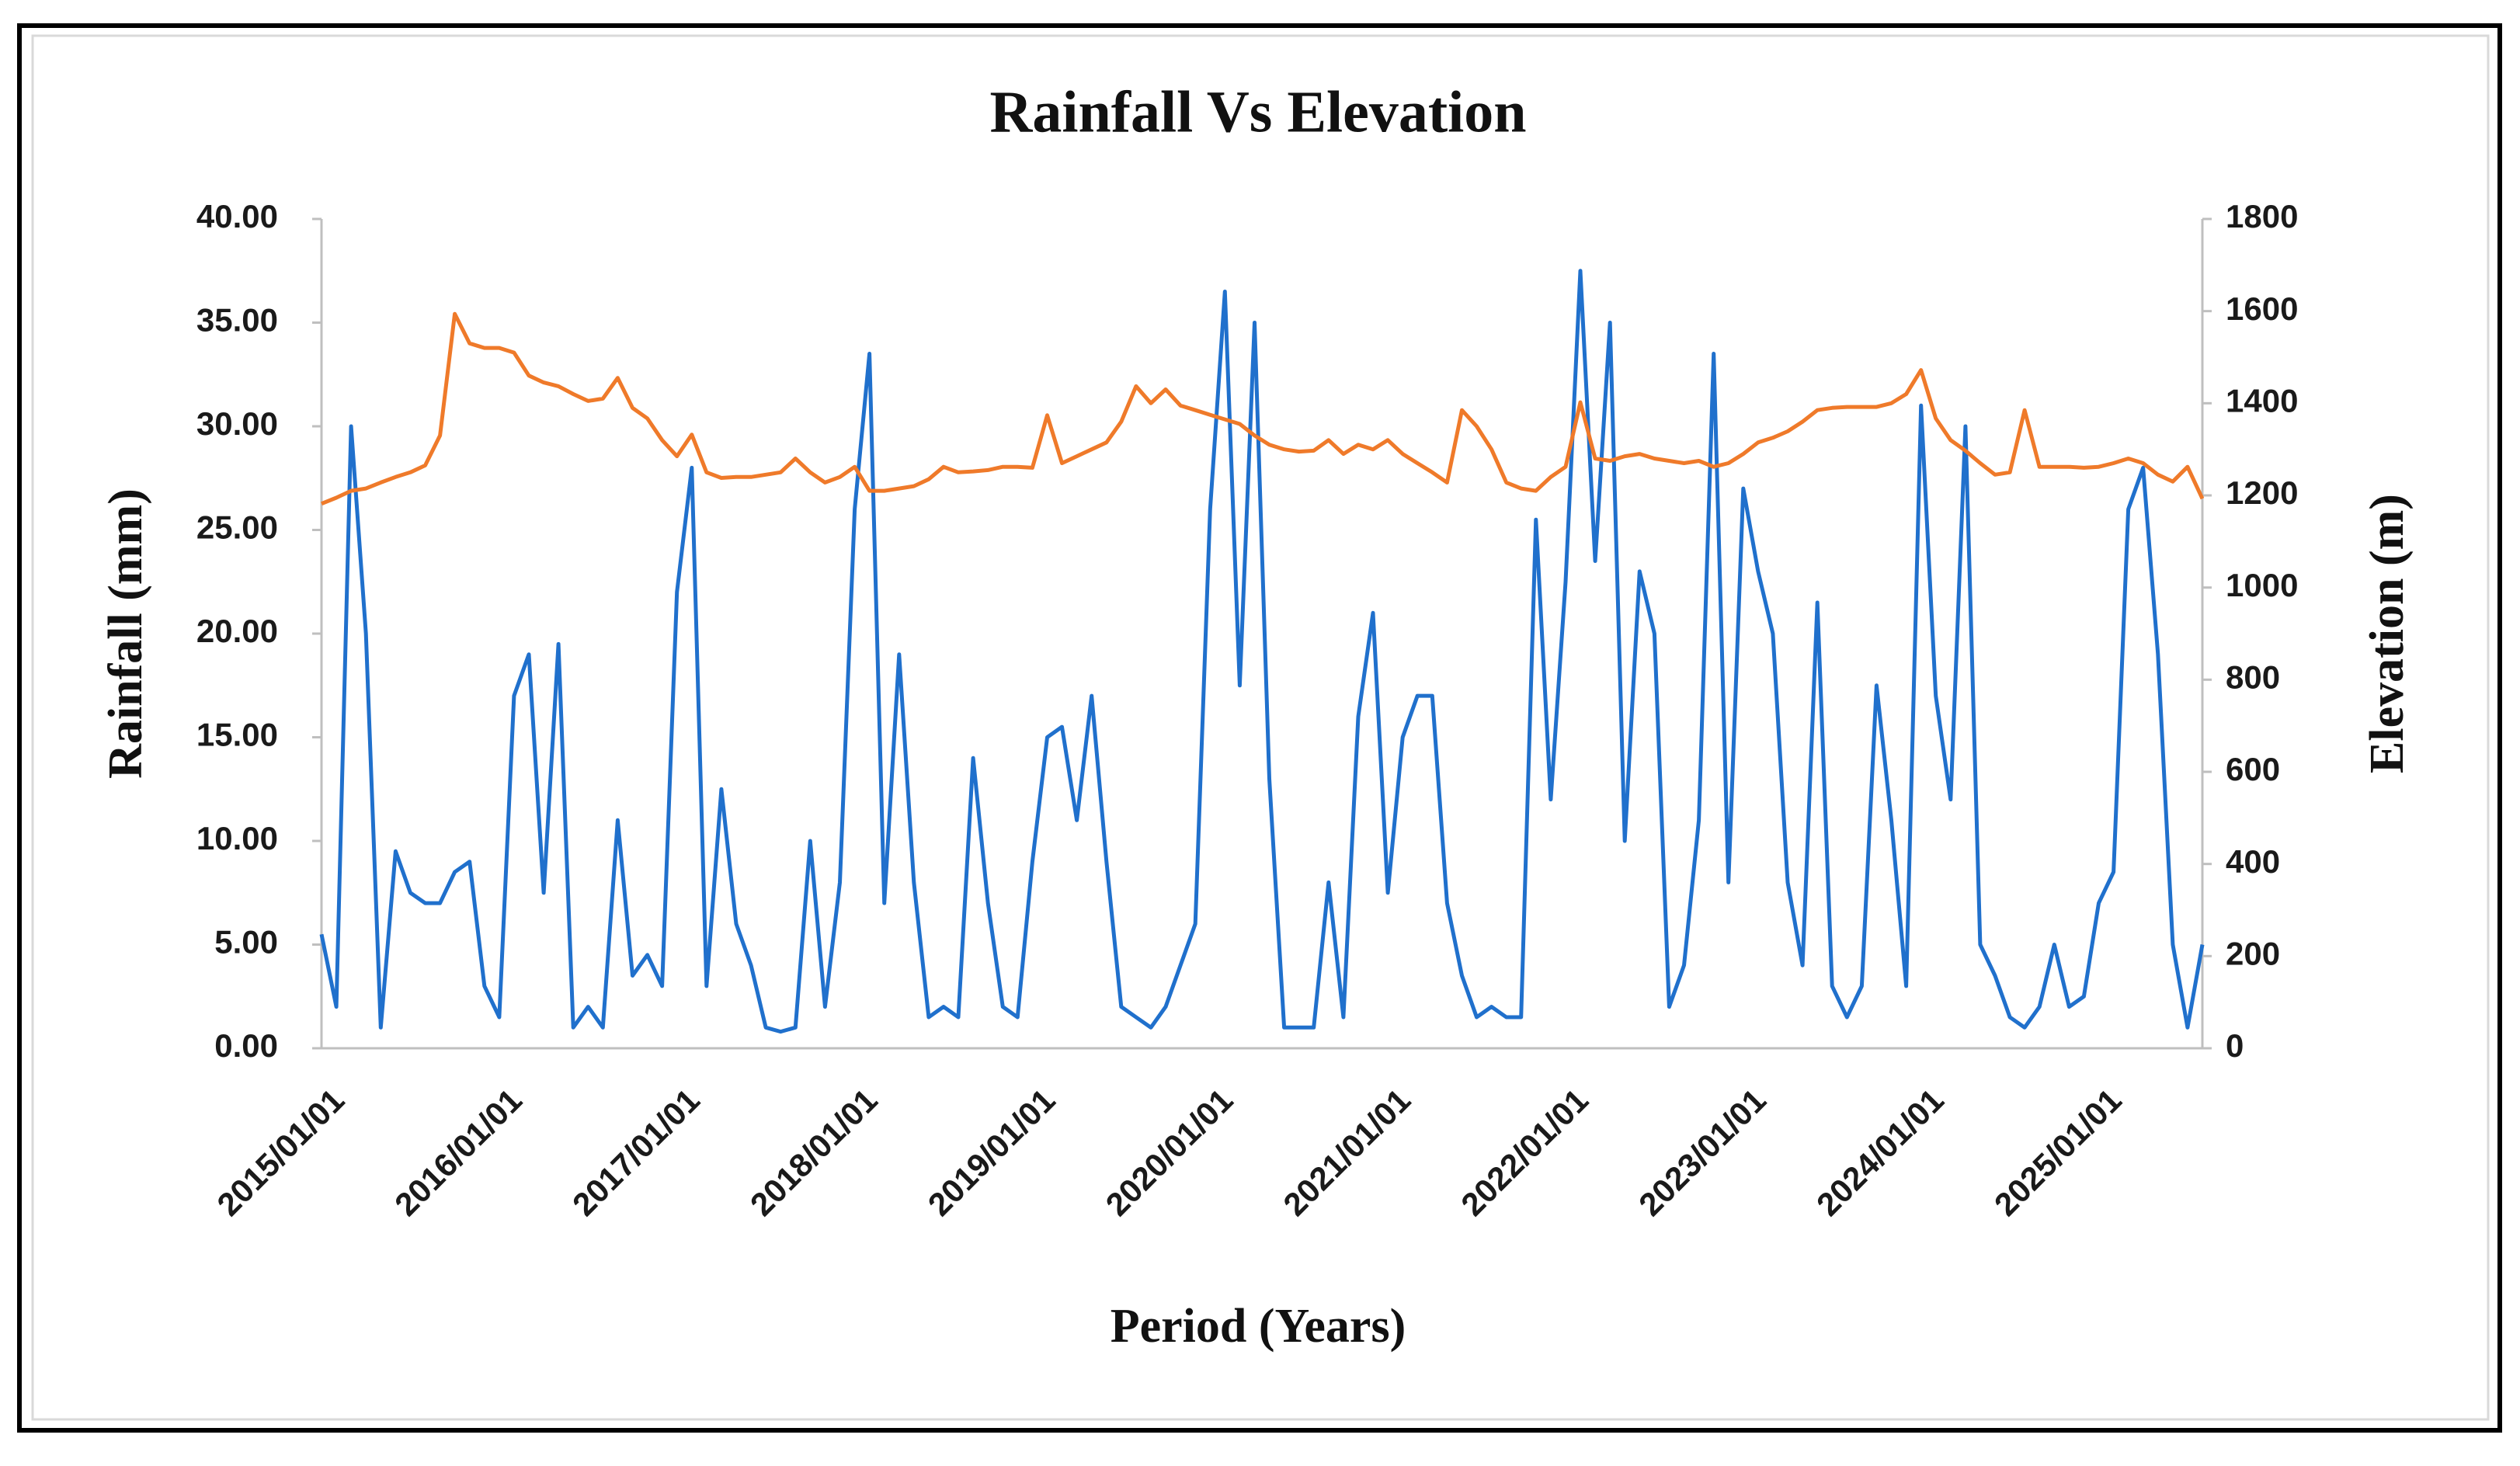 Image resolution: width=2520 pixels, height=1466 pixels. What do you see at coordinates (2262, 585) in the screenshot?
I see `y2-tick-label: 1000` at bounding box center [2262, 585].